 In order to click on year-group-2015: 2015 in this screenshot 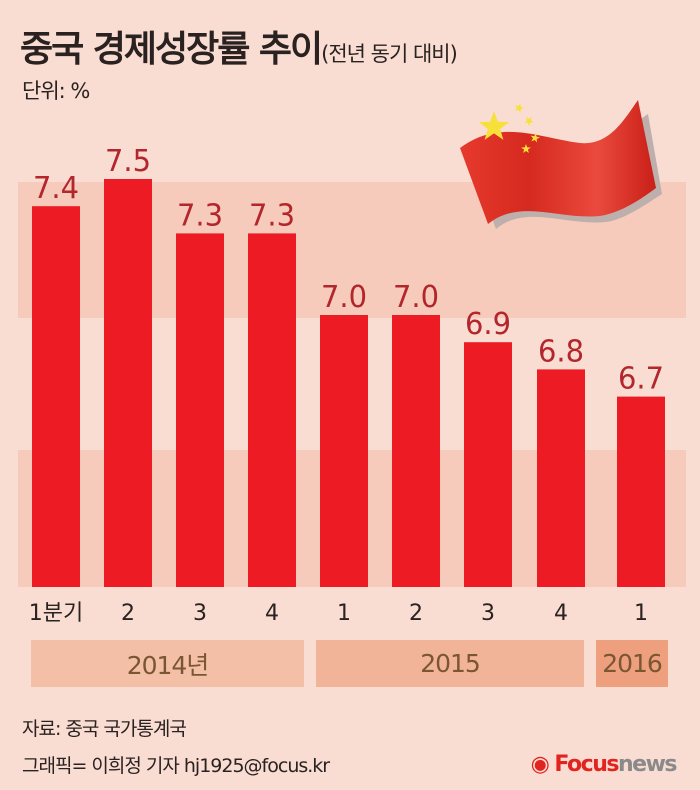, I will do `click(450, 663)`.